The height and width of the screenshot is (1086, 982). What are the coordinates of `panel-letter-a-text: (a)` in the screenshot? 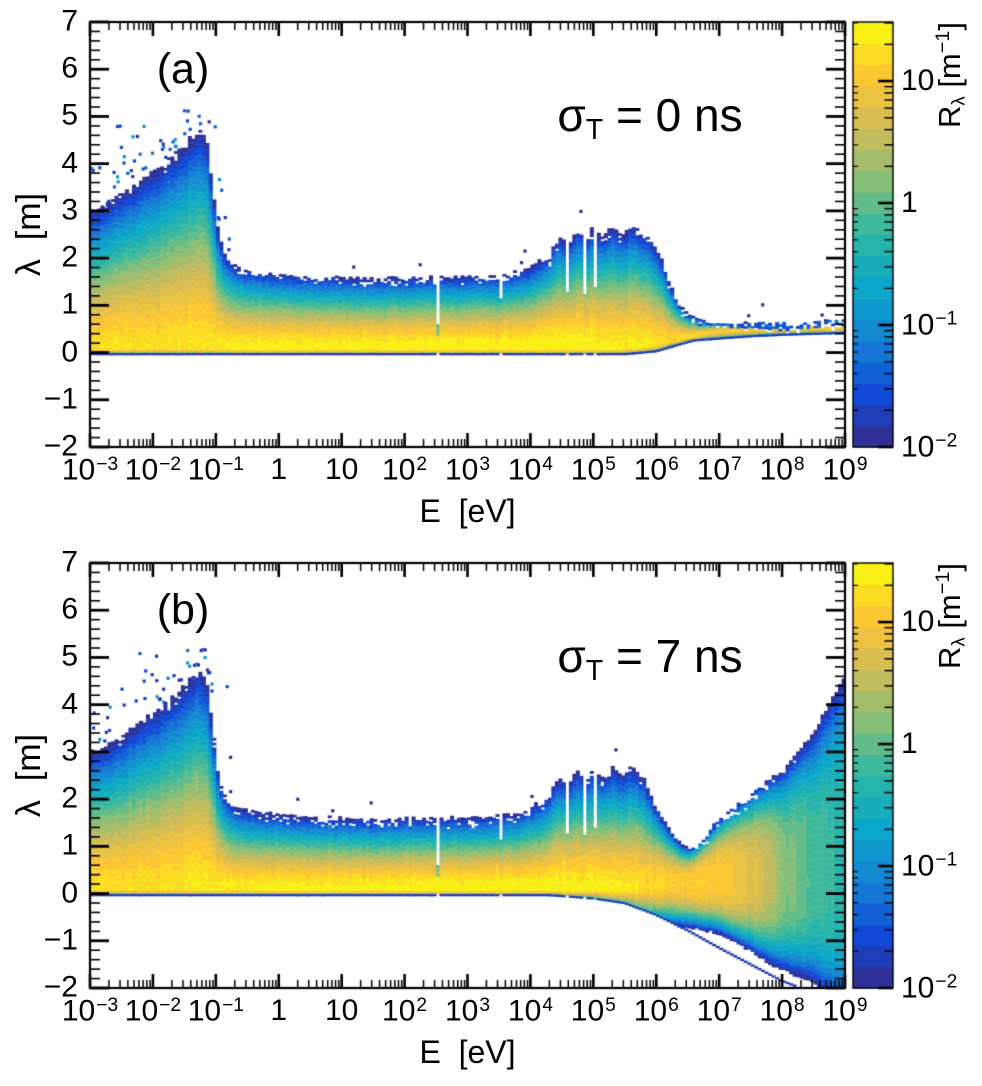 It's located at (183, 69).